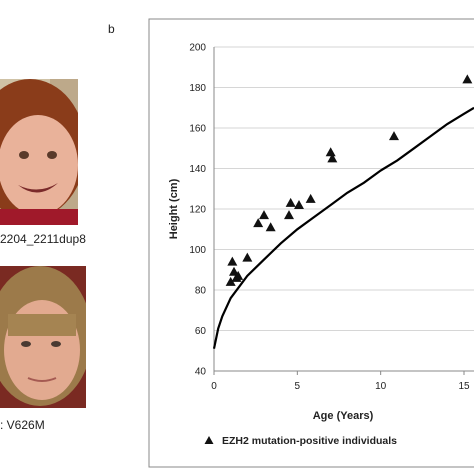  I want to click on x-axis-title: Age (Years), so click(343, 416).